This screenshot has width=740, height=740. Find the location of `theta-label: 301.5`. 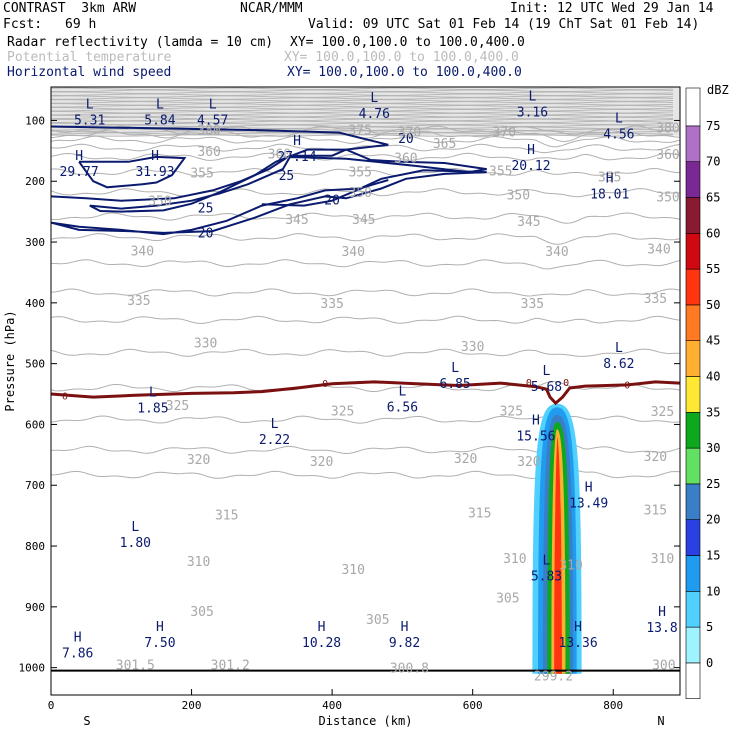

theta-label: 301.5 is located at coordinates (135, 666).